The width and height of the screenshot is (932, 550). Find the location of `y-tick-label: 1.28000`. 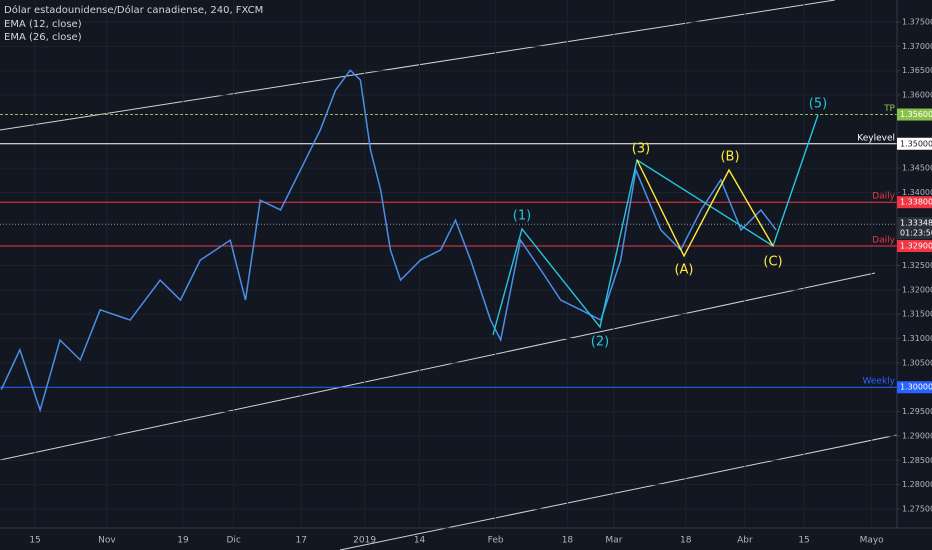

y-tick-label: 1.28000 is located at coordinates (917, 484).